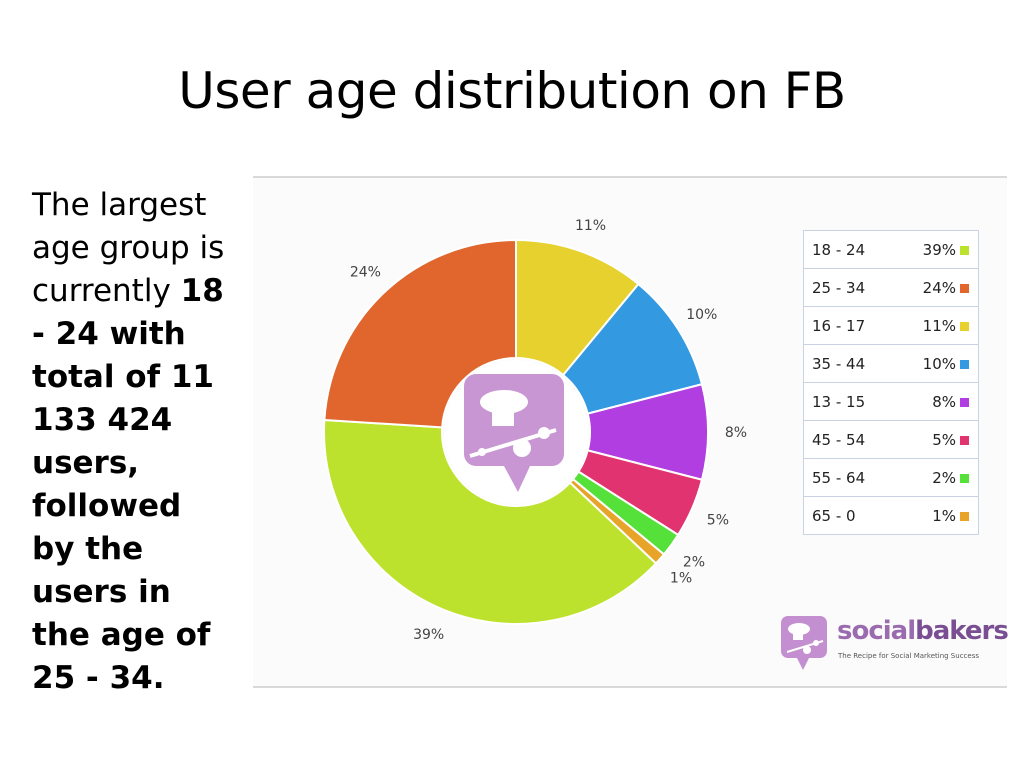 The width and height of the screenshot is (1024, 768). I want to click on brand-tagline: The Recipe for Social Marketing Success, so click(908, 656).